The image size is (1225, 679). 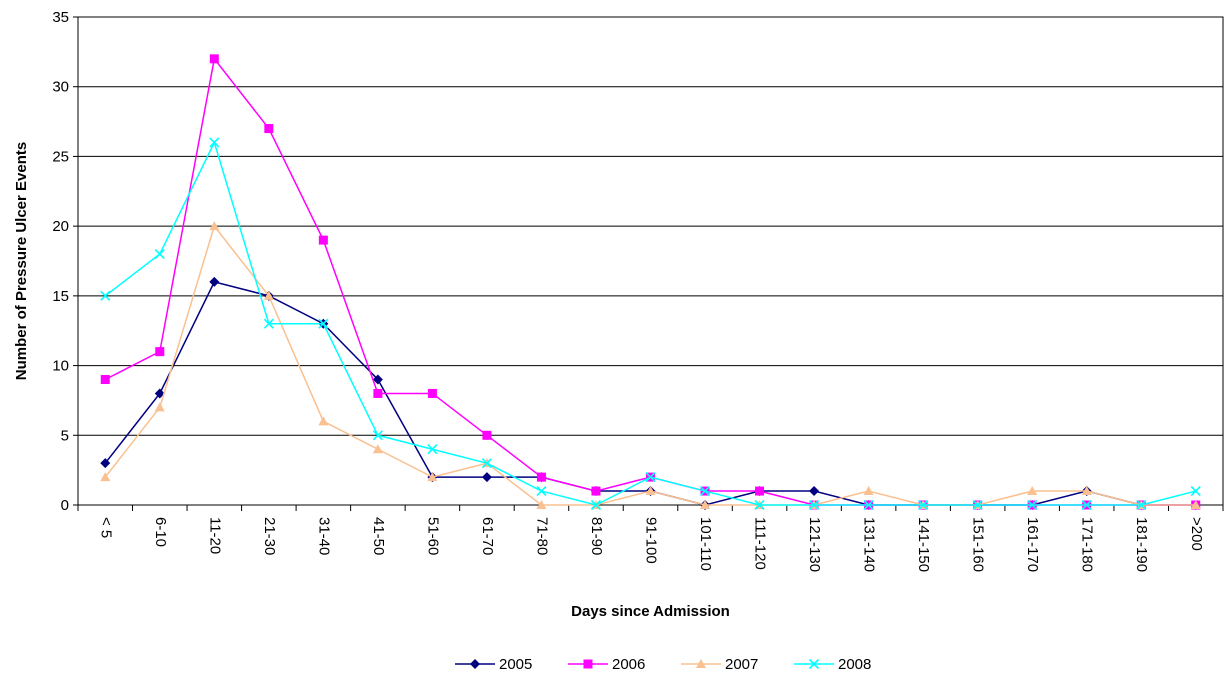 I want to click on legend-item-2008: 2008, so click(x=832, y=664).